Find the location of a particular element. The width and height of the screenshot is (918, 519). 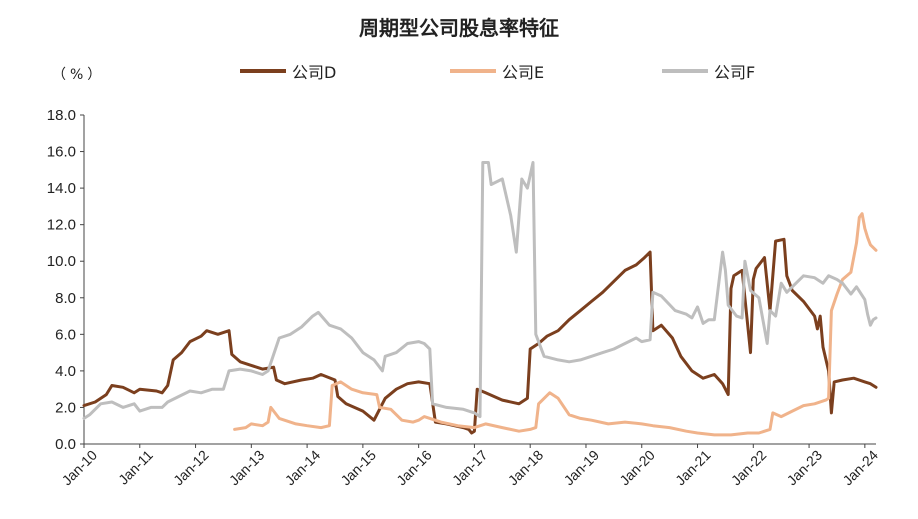

x-tick-label: Jan-14 is located at coordinates (303, 468).